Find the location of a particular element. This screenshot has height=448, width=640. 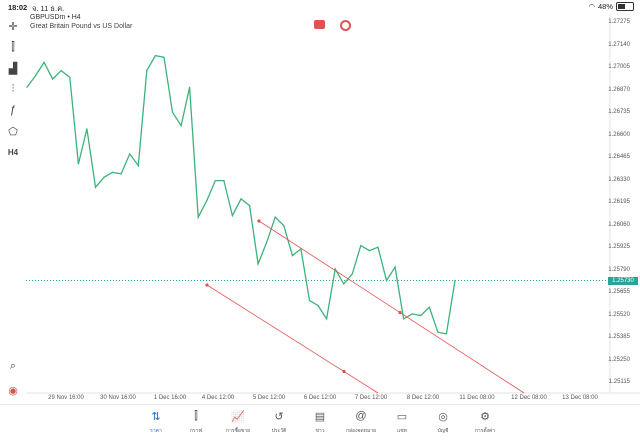

current-price-tag: 1.25730 is located at coordinates (623, 280).